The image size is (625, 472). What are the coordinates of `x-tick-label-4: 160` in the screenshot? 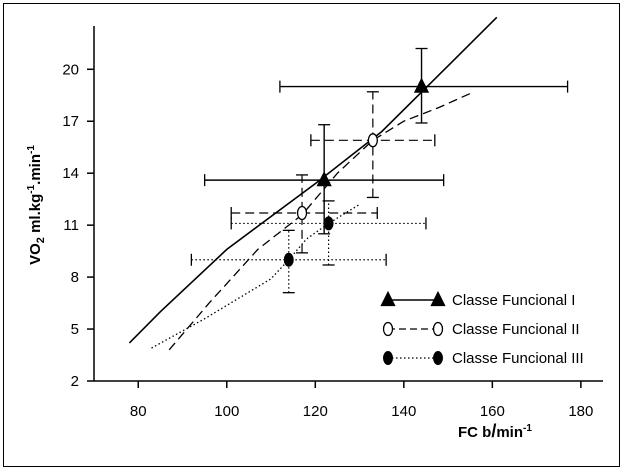 It's located at (492, 411).